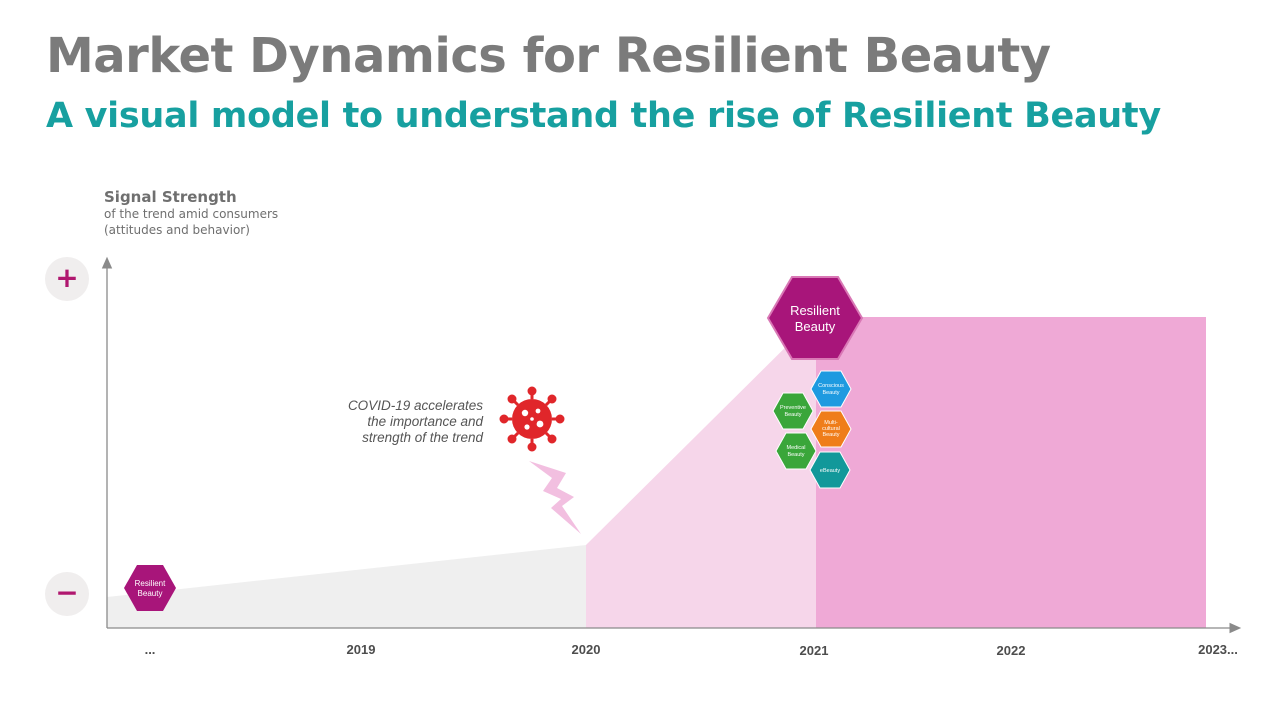 This screenshot has width=1280, height=719. What do you see at coordinates (555, 497) in the screenshot?
I see `lightning-bolt-icon` at bounding box center [555, 497].